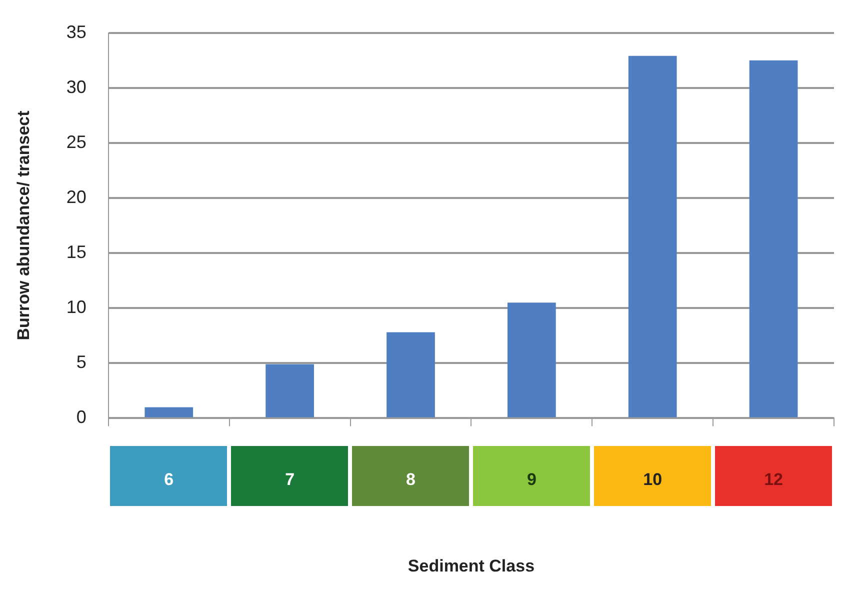 The image size is (848, 599). I want to click on x-tick-label: 9, so click(531, 480).